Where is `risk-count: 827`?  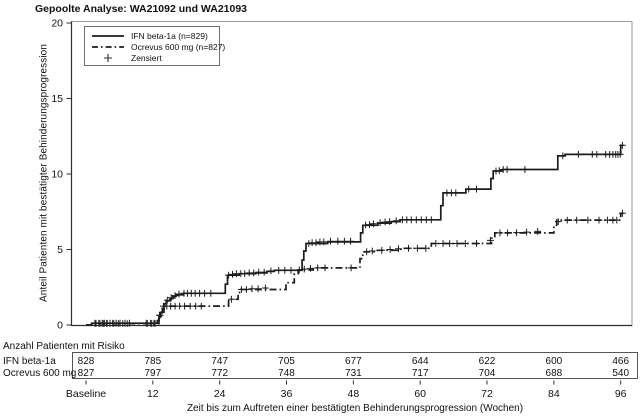
risk-count: 827 is located at coordinates (86, 373).